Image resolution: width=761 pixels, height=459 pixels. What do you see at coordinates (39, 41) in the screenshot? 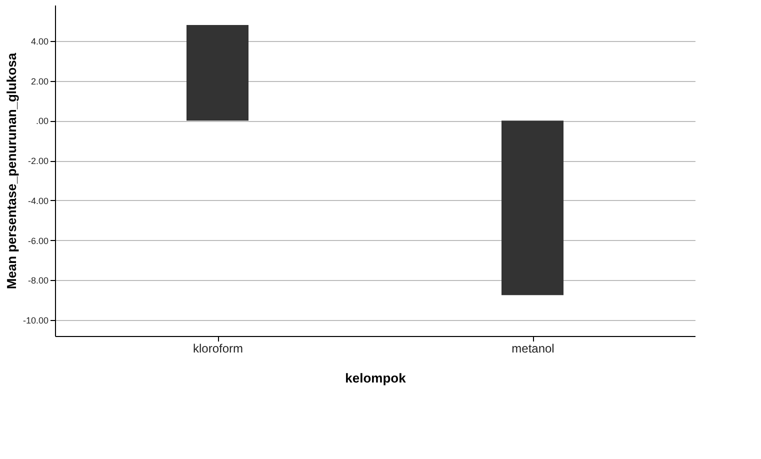
I see `y-tick-label: 4.00` at bounding box center [39, 41].